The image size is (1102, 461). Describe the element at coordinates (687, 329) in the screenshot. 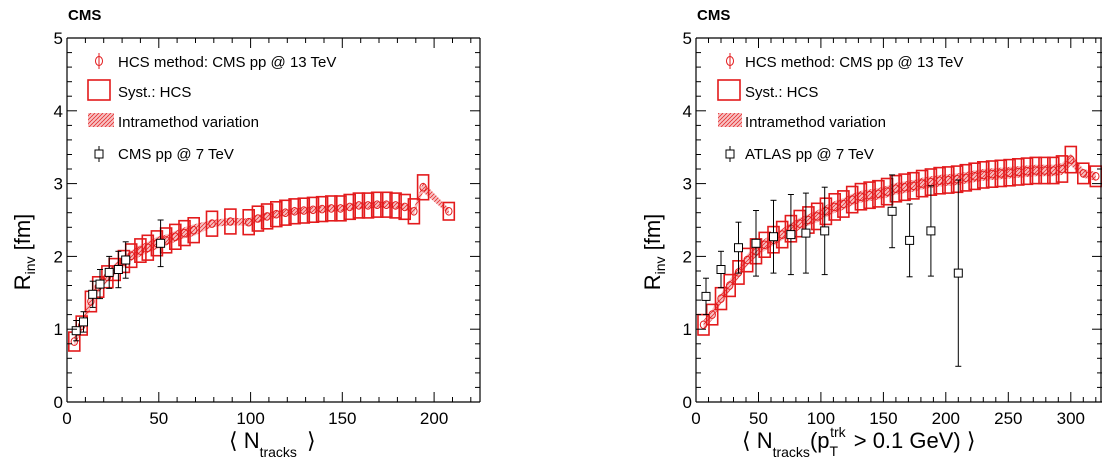

I see `right-y-tick-label: 1` at that location.